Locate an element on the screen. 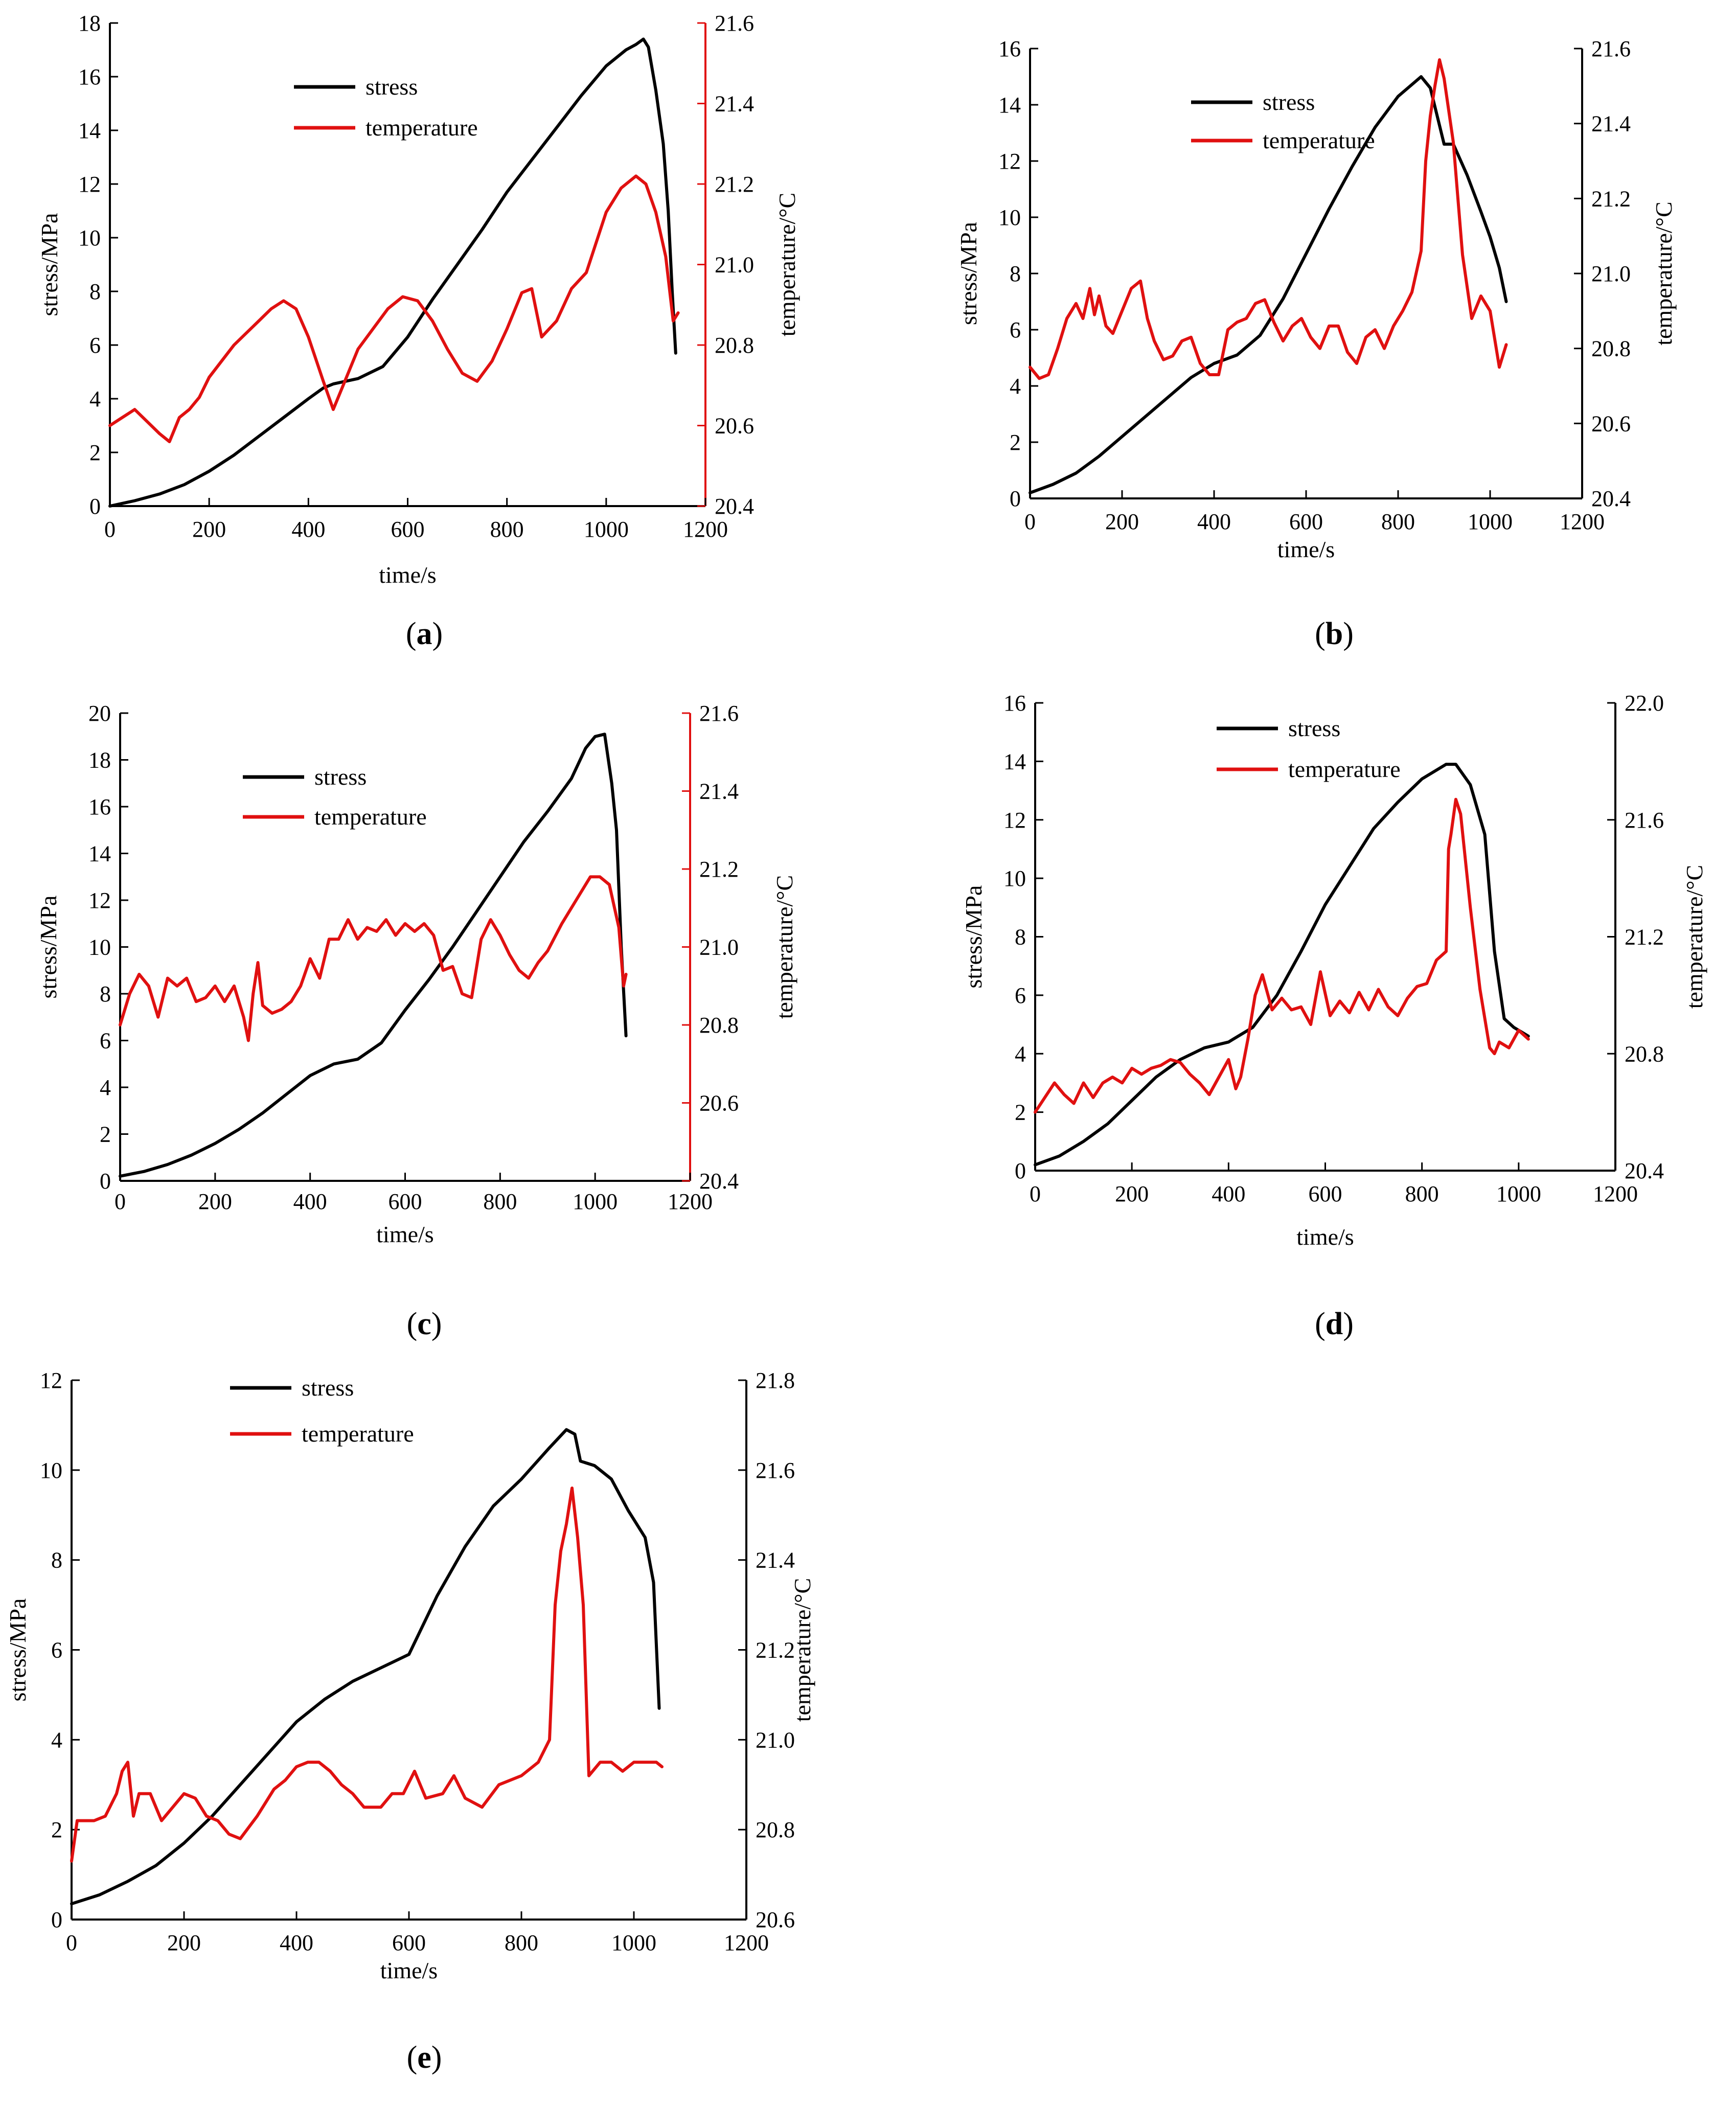 The height and width of the screenshot is (2101, 1736). y-left-tick-label: 20 is located at coordinates (99, 713).